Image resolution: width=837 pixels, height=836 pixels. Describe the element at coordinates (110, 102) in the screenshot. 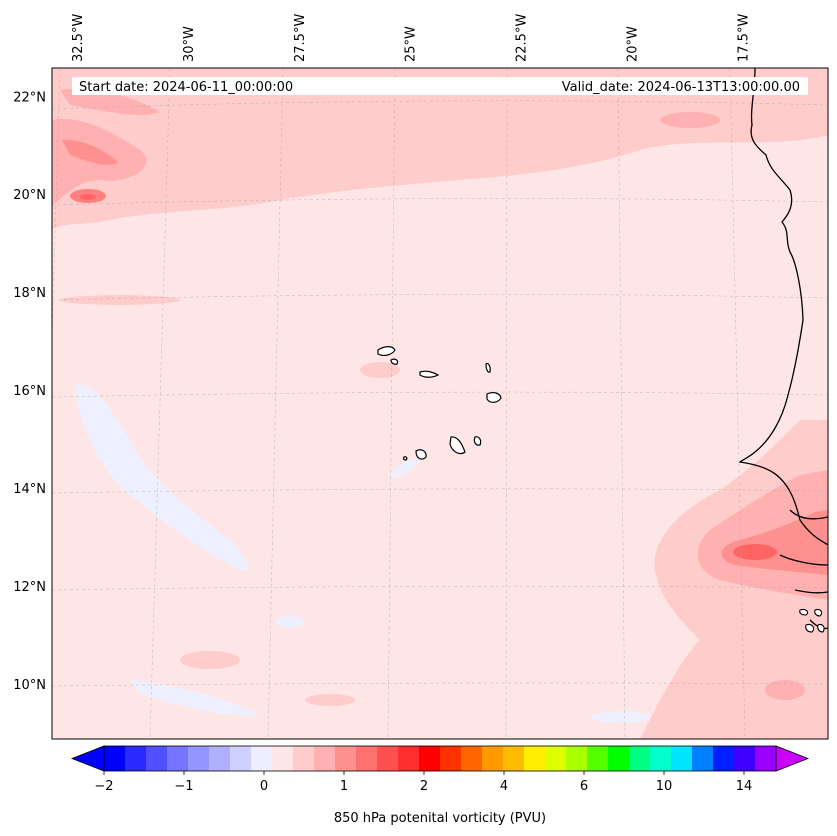

I see `pv-contour-north-patch` at that location.